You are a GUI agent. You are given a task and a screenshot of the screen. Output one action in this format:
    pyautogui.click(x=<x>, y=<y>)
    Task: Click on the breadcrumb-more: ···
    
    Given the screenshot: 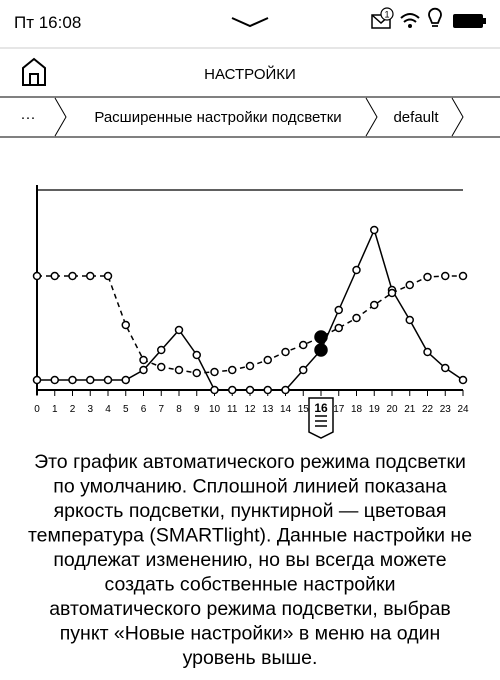 What is the action you would take?
    pyautogui.click(x=28, y=117)
    